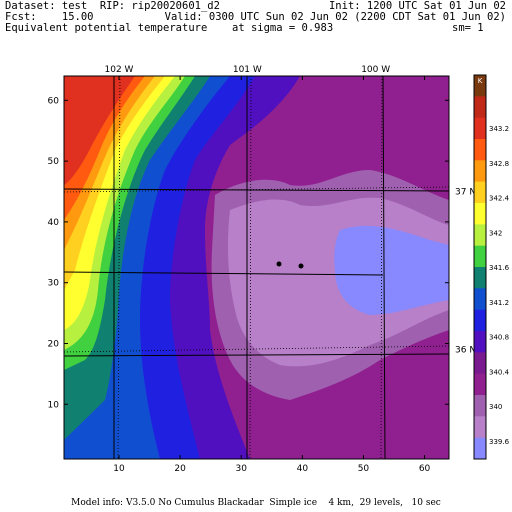 The image size is (512, 512). I want to click on field-label: Equivalent potential temperature, so click(106, 28).